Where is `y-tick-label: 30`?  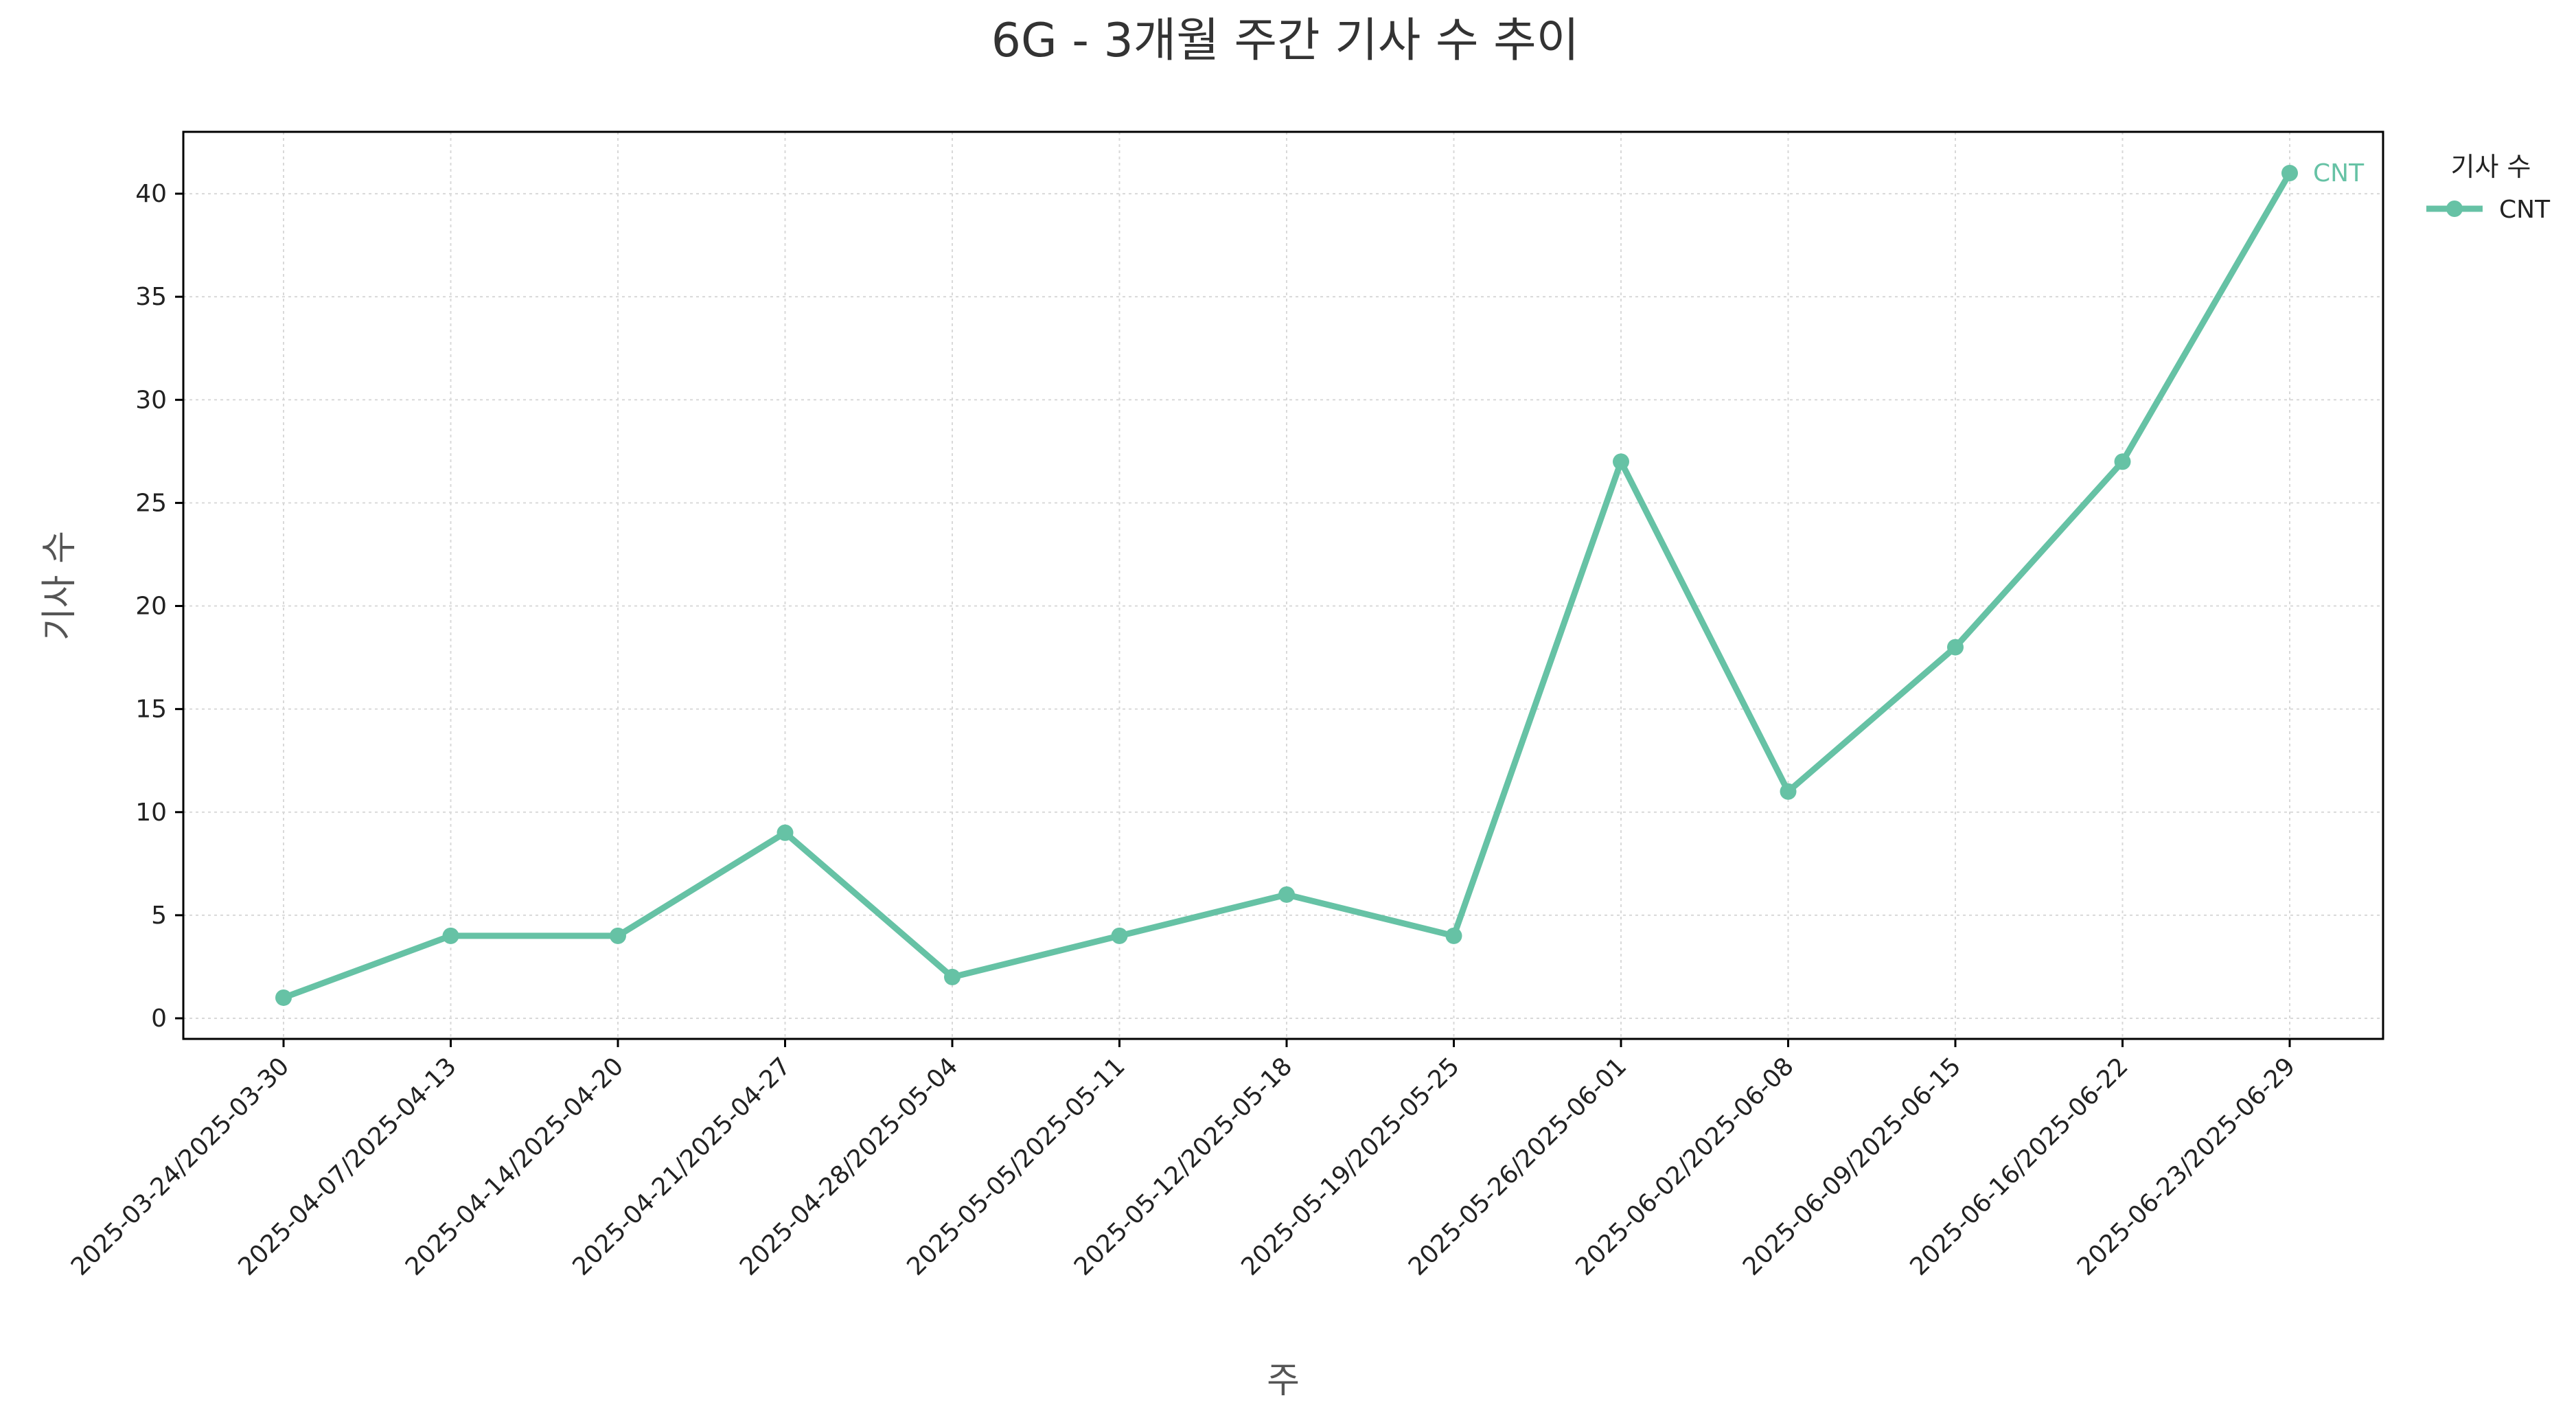 y-tick-label: 30 is located at coordinates (151, 400).